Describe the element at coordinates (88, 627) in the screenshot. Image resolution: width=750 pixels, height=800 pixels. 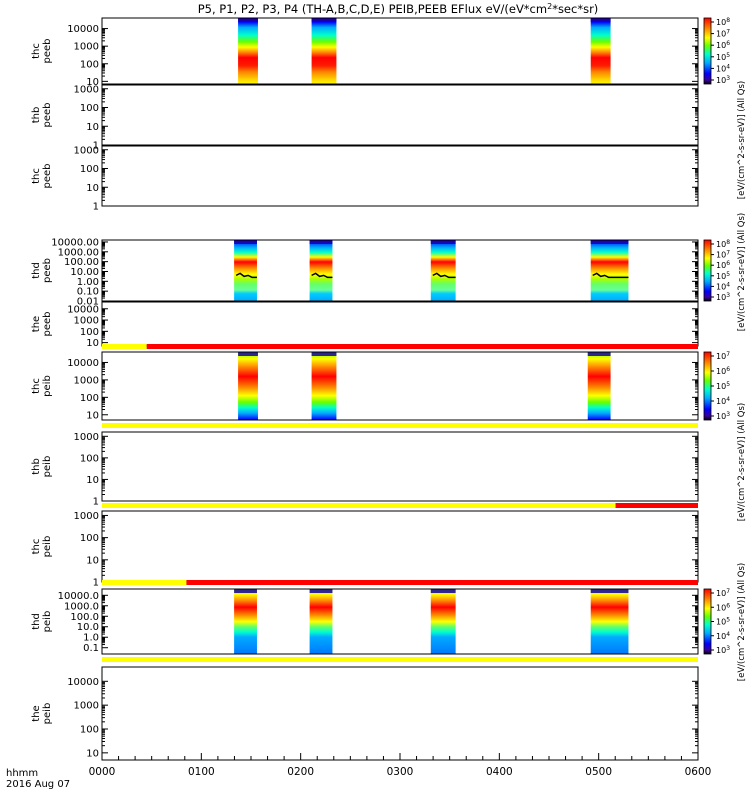
I see `y-tick-label: 10.0` at that location.